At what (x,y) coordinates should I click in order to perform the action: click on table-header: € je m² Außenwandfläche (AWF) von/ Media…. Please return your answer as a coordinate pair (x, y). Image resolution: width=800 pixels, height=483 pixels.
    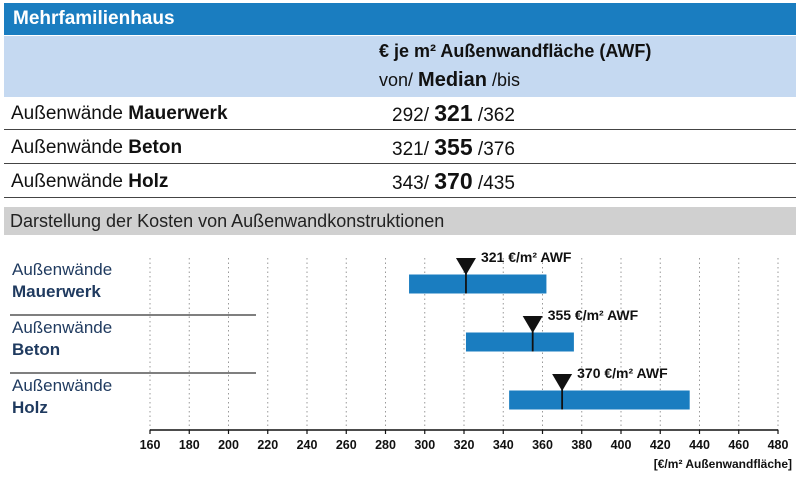
    Looking at the image, I should click on (400, 66).